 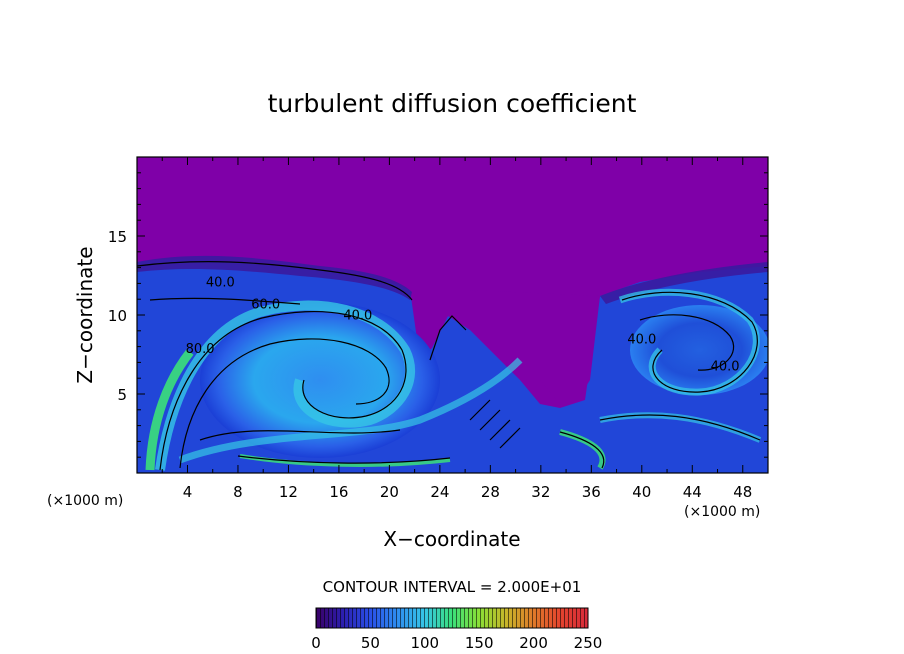 What do you see at coordinates (588, 643) in the screenshot?
I see `colorbar-tick-label: 250` at bounding box center [588, 643].